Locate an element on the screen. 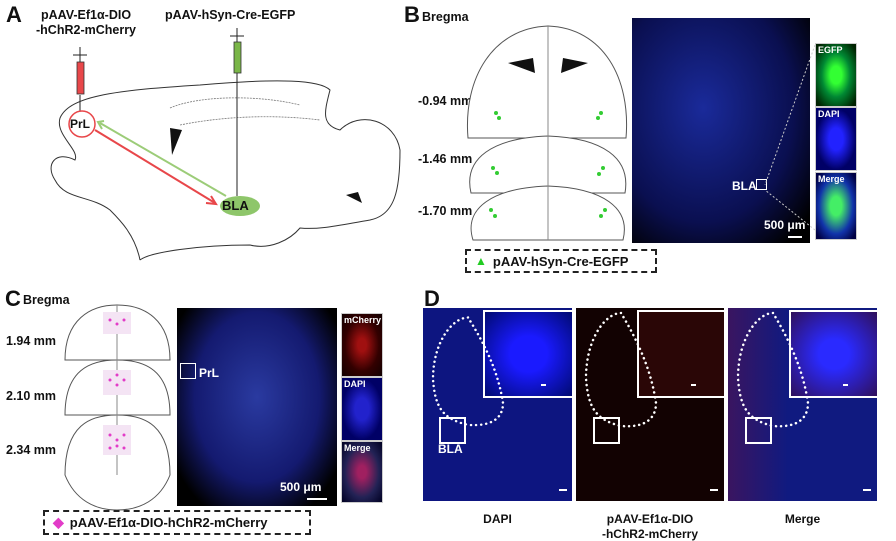  green-triangle-icon: ▲ is located at coordinates (481, 261).